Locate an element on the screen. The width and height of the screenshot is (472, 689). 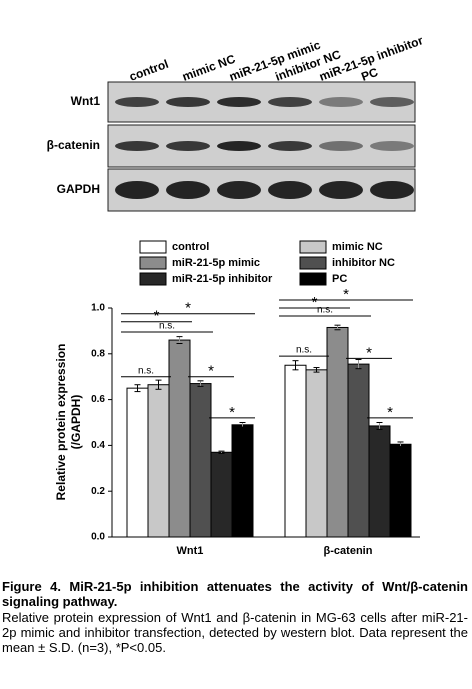
y-tick-label: 0.8 is located at coordinates (98, 353).